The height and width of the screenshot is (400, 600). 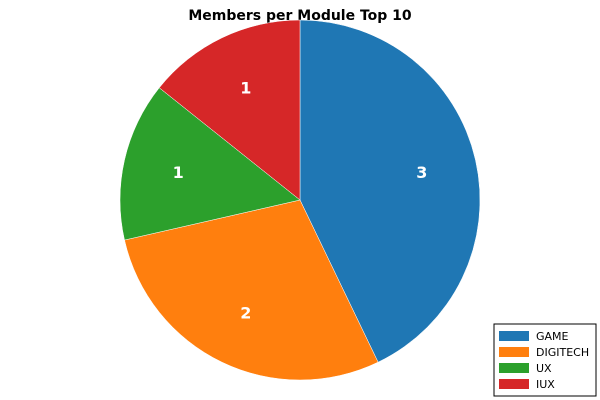 I want to click on legend-swatch-digitech, so click(x=514, y=352).